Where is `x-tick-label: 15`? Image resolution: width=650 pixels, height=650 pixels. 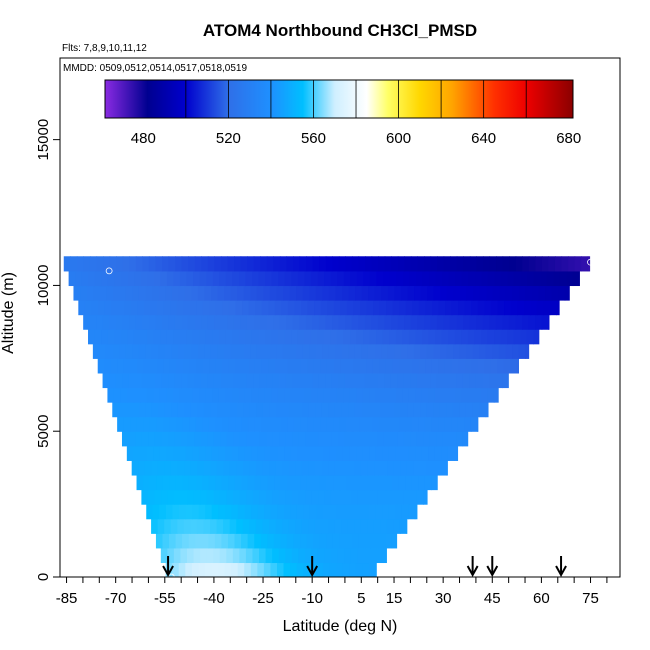 x-tick-label: 15 is located at coordinates (394, 598).